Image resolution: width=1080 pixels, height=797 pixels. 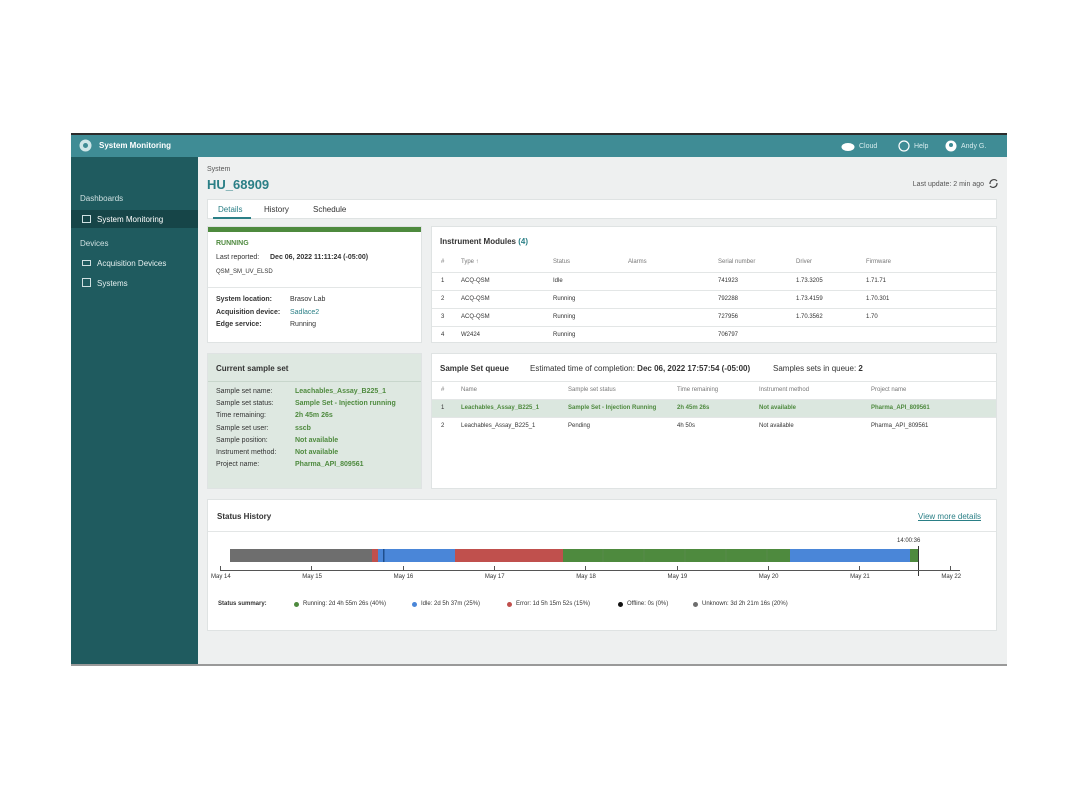 I want to click on help-icon, so click(x=904, y=146).